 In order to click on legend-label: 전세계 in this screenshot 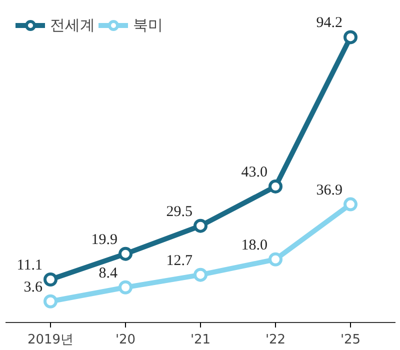, I will do `click(72, 25)`.